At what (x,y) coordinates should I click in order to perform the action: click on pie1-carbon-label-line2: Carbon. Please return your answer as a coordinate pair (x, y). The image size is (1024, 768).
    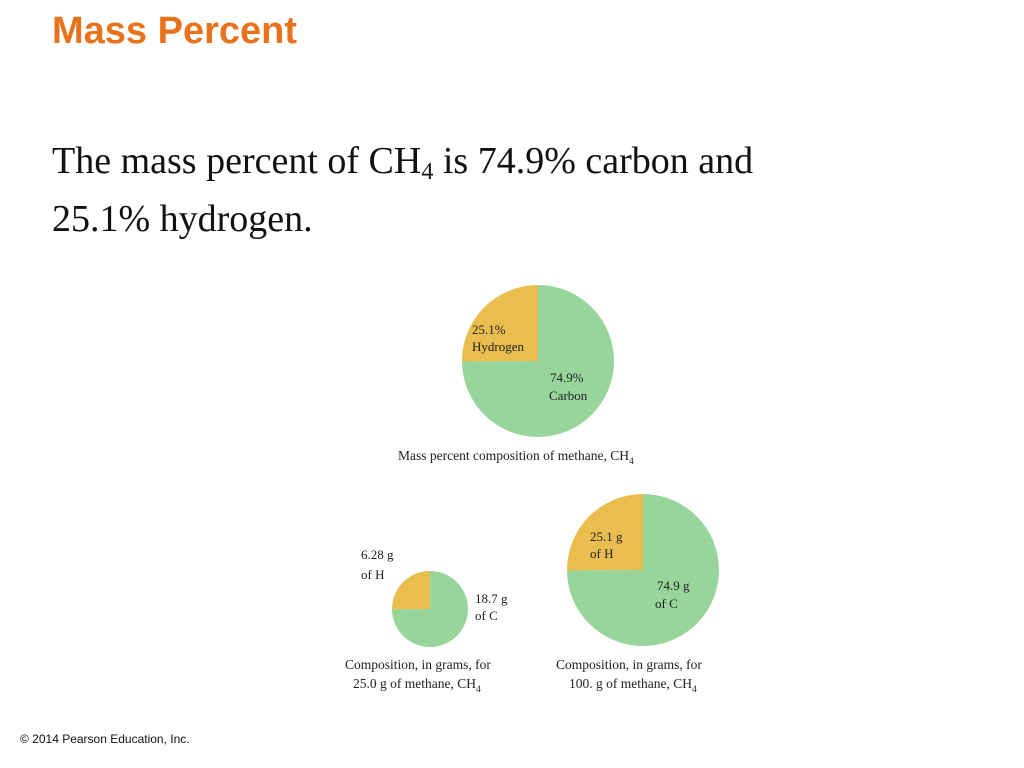
    Looking at the image, I should click on (568, 395).